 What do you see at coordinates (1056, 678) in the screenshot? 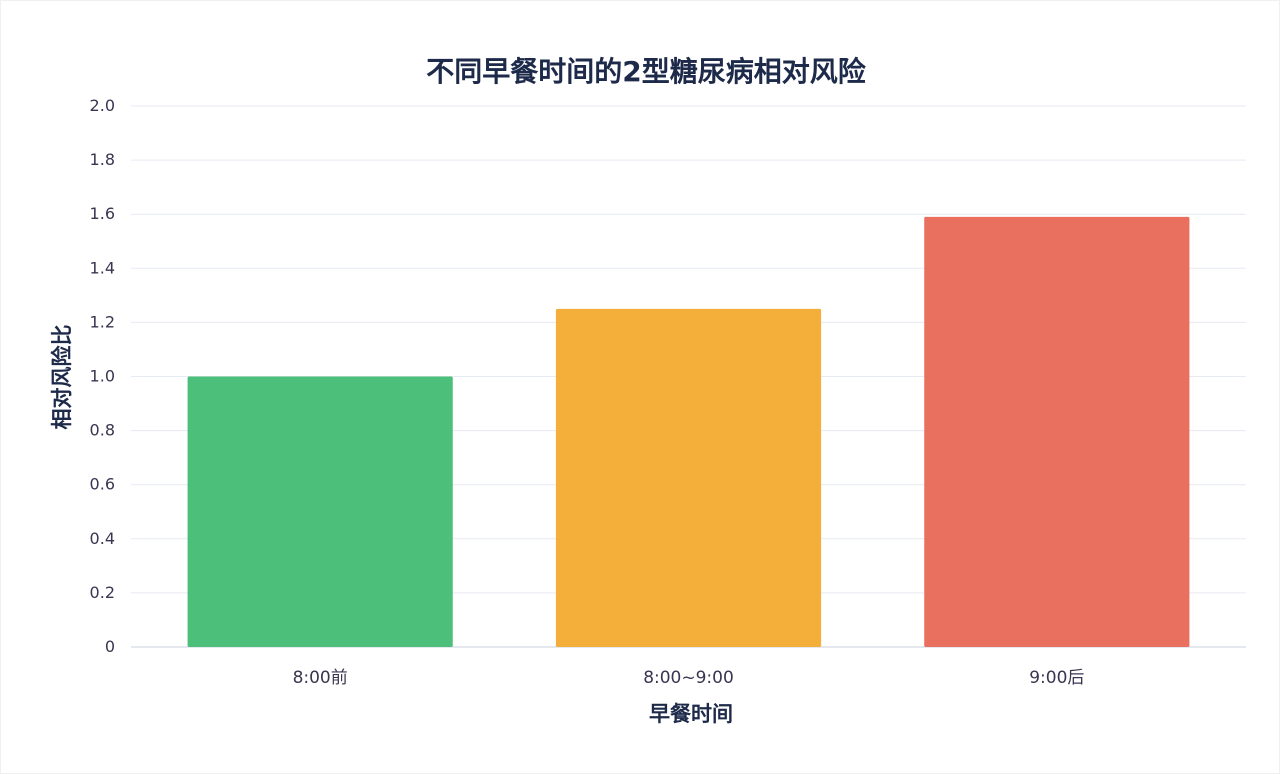
I see `x-tick-label: 9:00后` at bounding box center [1056, 678].